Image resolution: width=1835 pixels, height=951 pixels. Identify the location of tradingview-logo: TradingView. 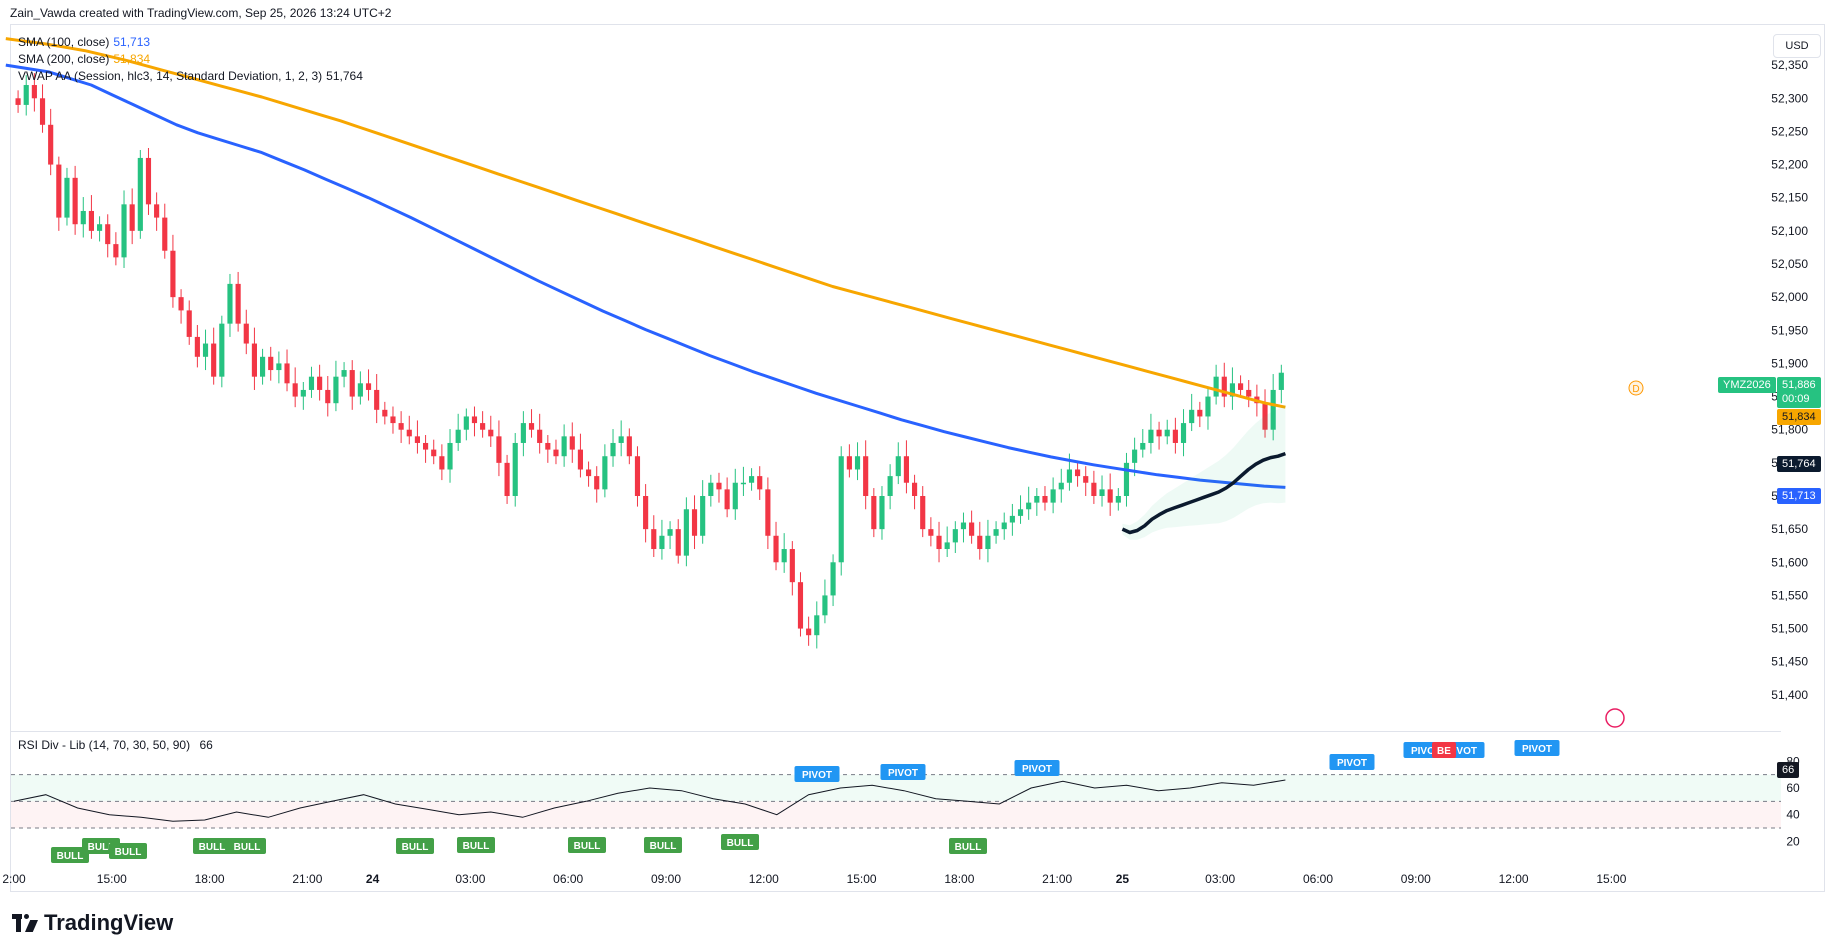
(92, 923).